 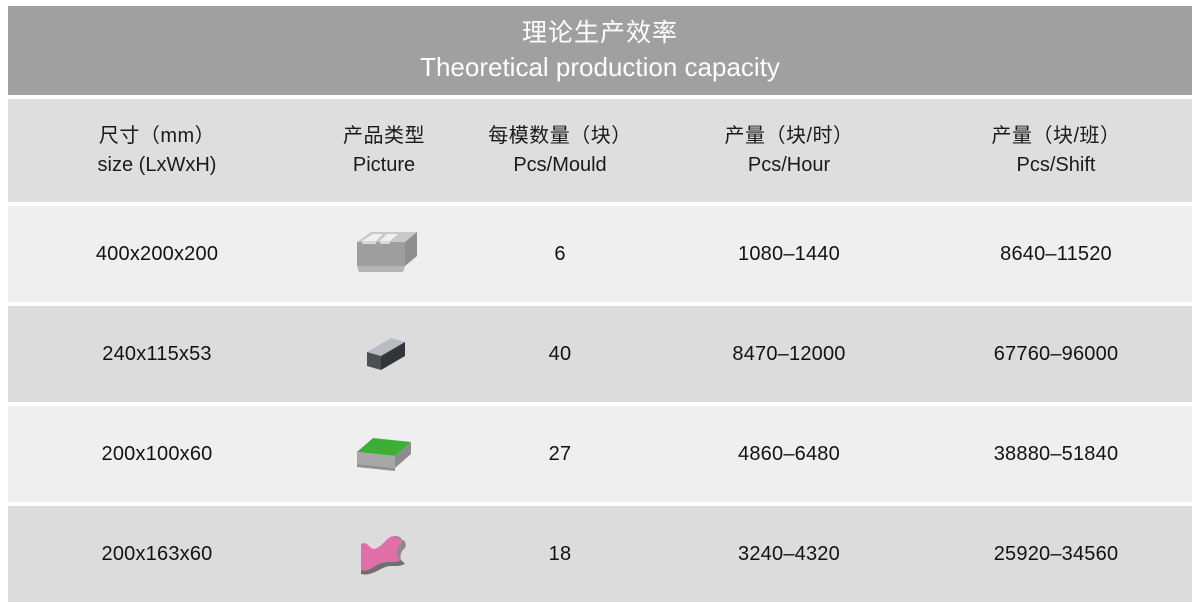 I want to click on hour-value: 8470–12000, so click(x=789, y=354).